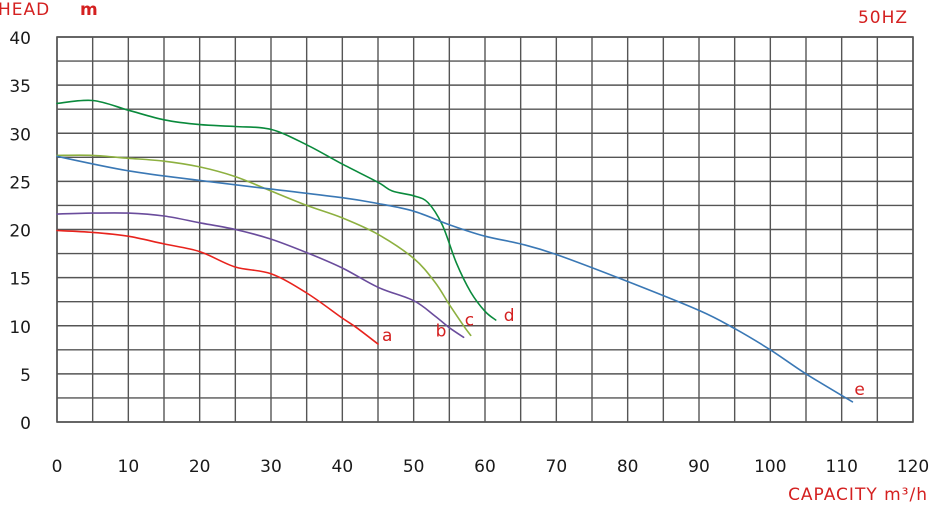 This screenshot has height=507, width=930. I want to click on curve-label-c: c, so click(469, 320).